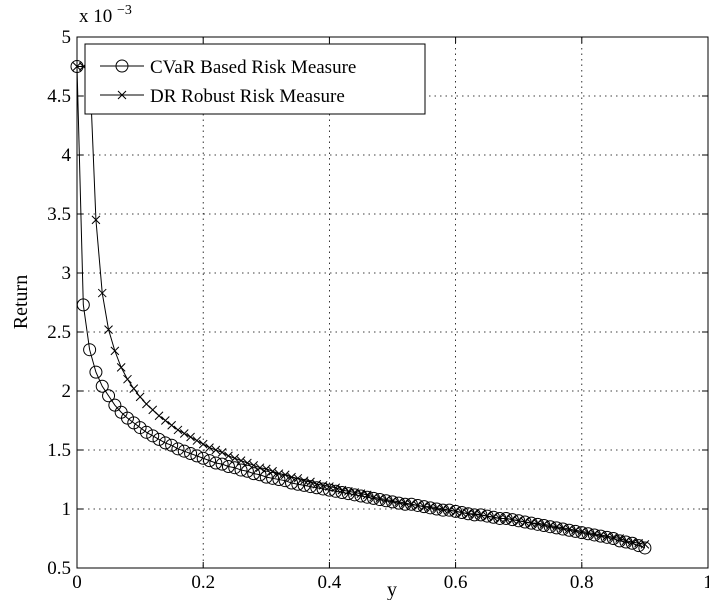  I want to click on y-tick-label: 5, so click(67, 37).